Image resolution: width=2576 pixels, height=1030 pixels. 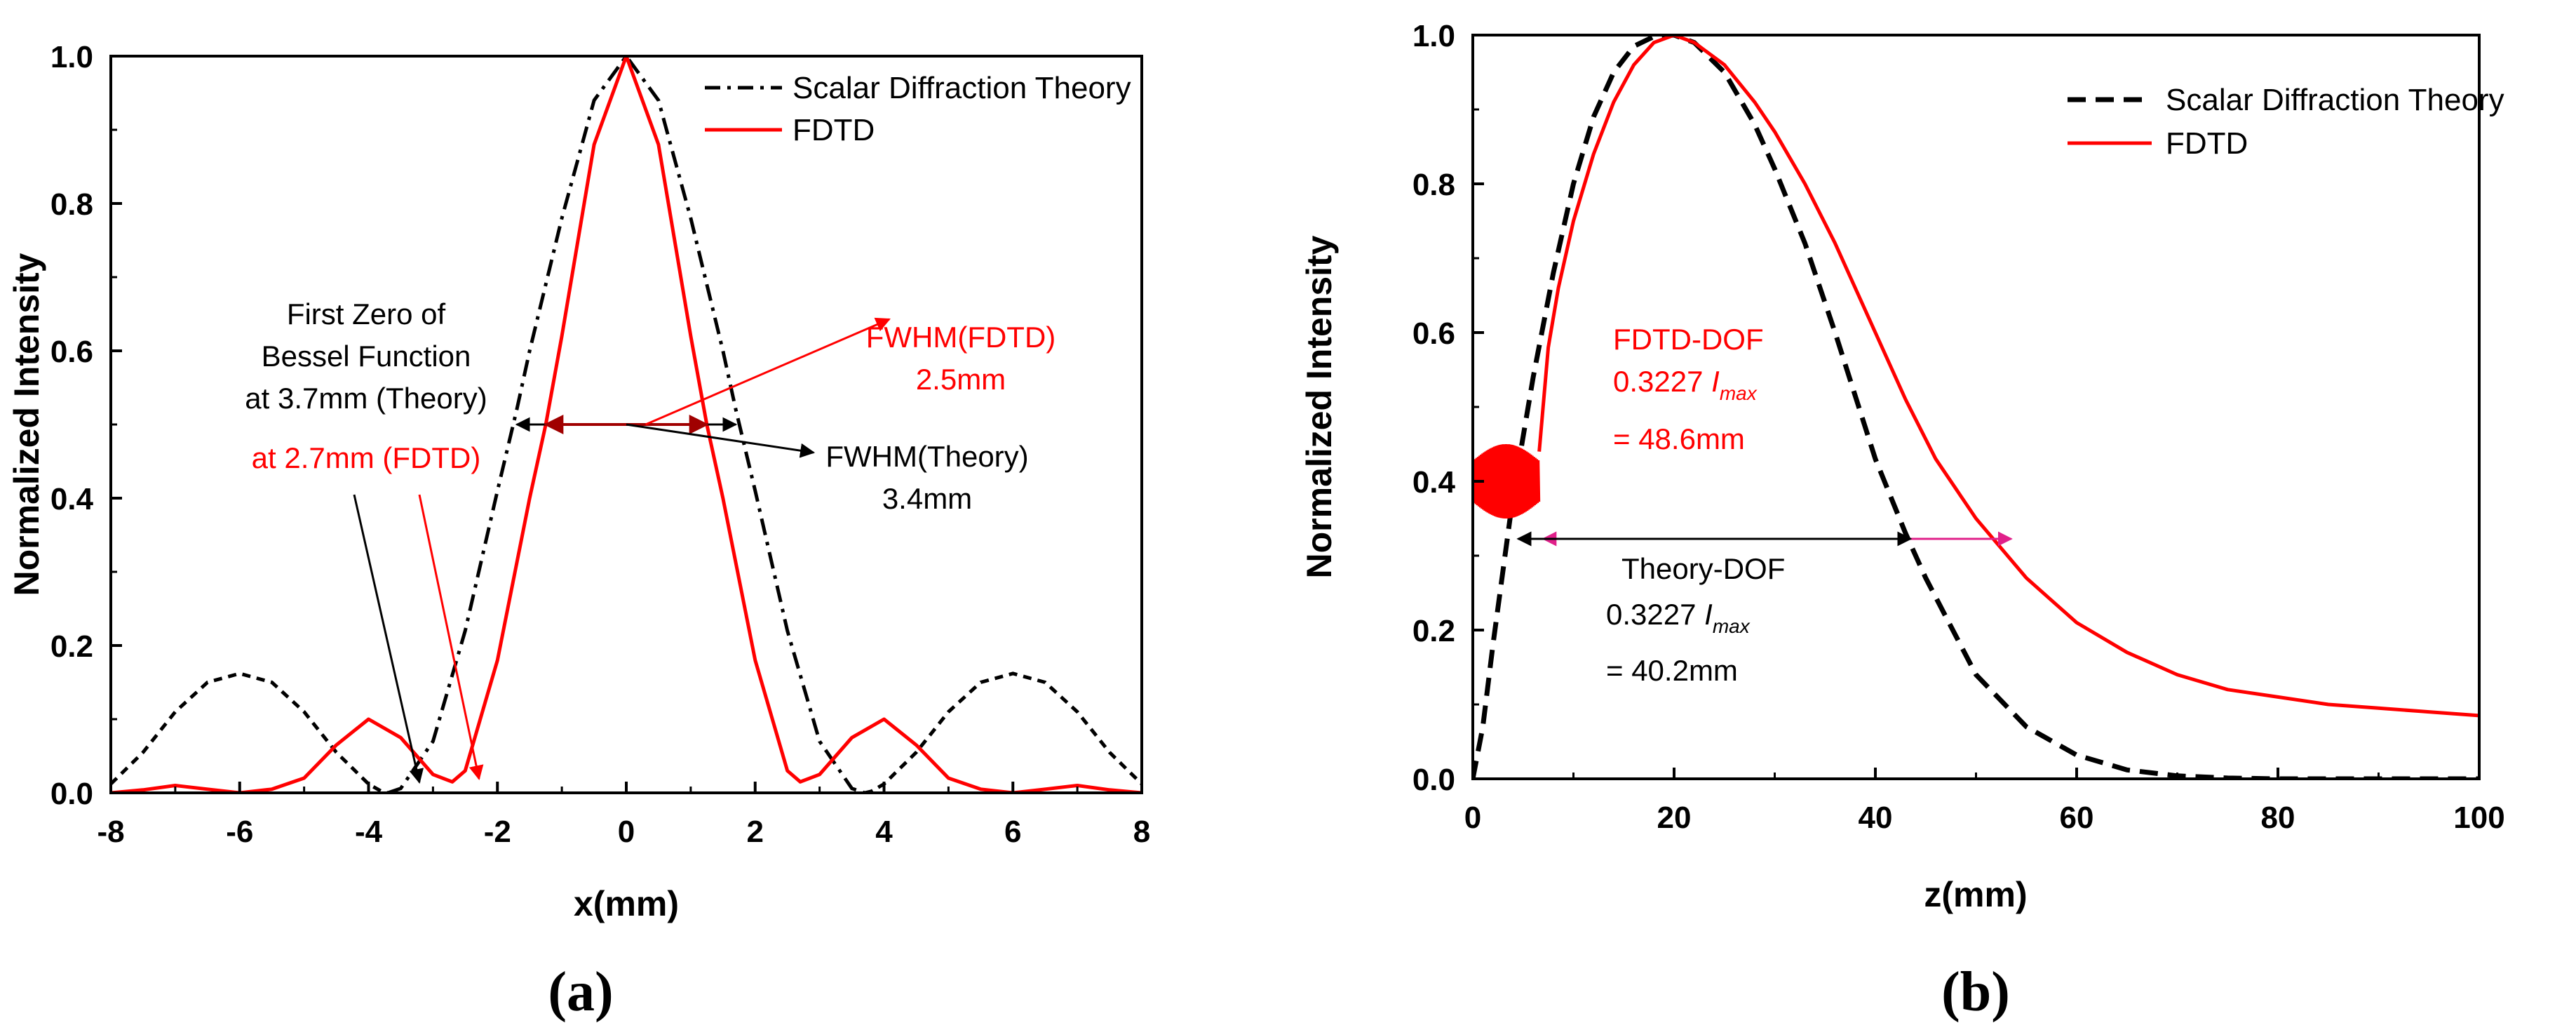 What do you see at coordinates (366, 313) in the screenshot?
I see `first-zero-text-1: First Zero of` at bounding box center [366, 313].